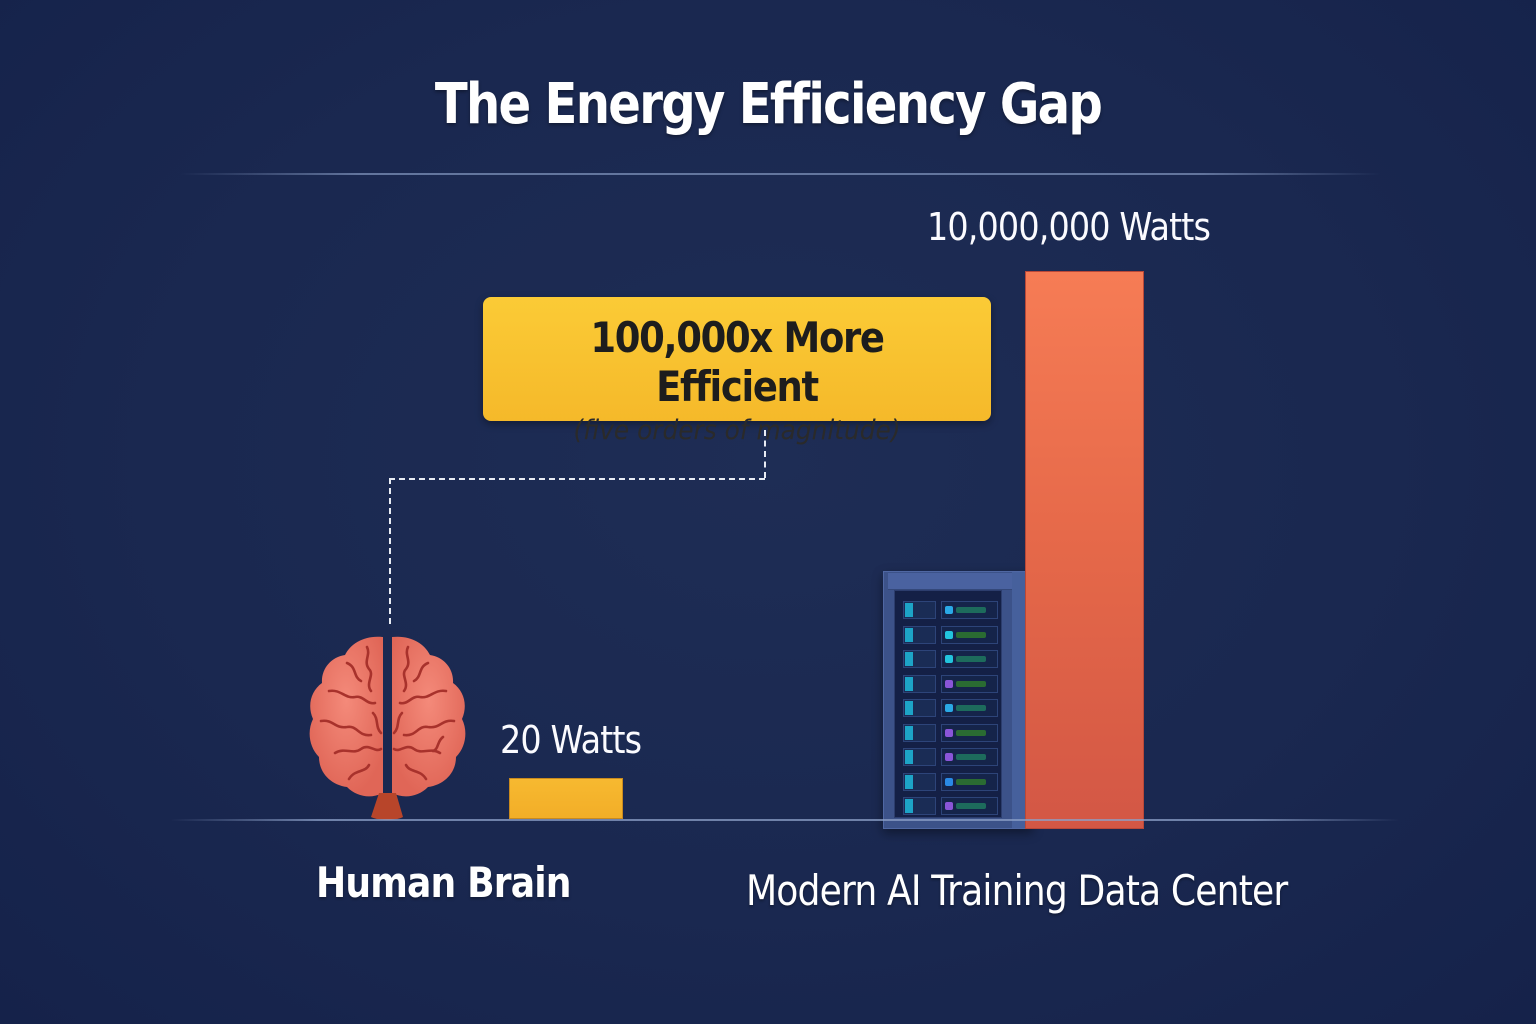 Image resolution: width=1536 pixels, height=1024 pixels. What do you see at coordinates (571, 740) in the screenshot?
I see `value-label-human-brain: 20 Watts` at bounding box center [571, 740].